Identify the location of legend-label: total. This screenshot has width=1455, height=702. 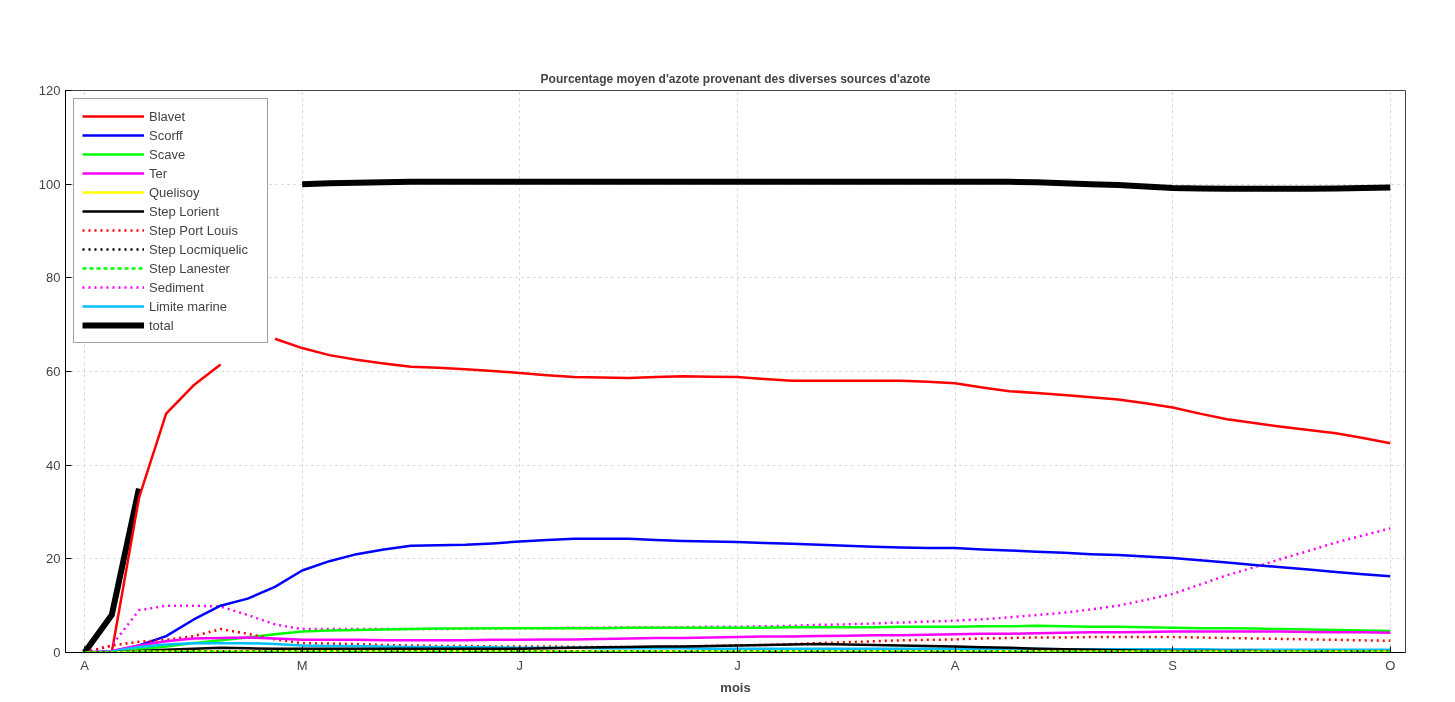
(162, 325).